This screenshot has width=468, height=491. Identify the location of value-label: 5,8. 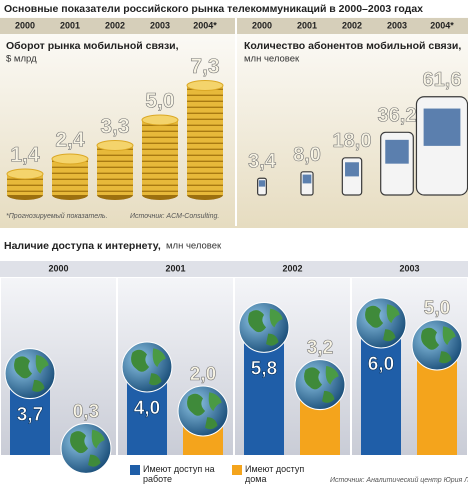
(264, 368).